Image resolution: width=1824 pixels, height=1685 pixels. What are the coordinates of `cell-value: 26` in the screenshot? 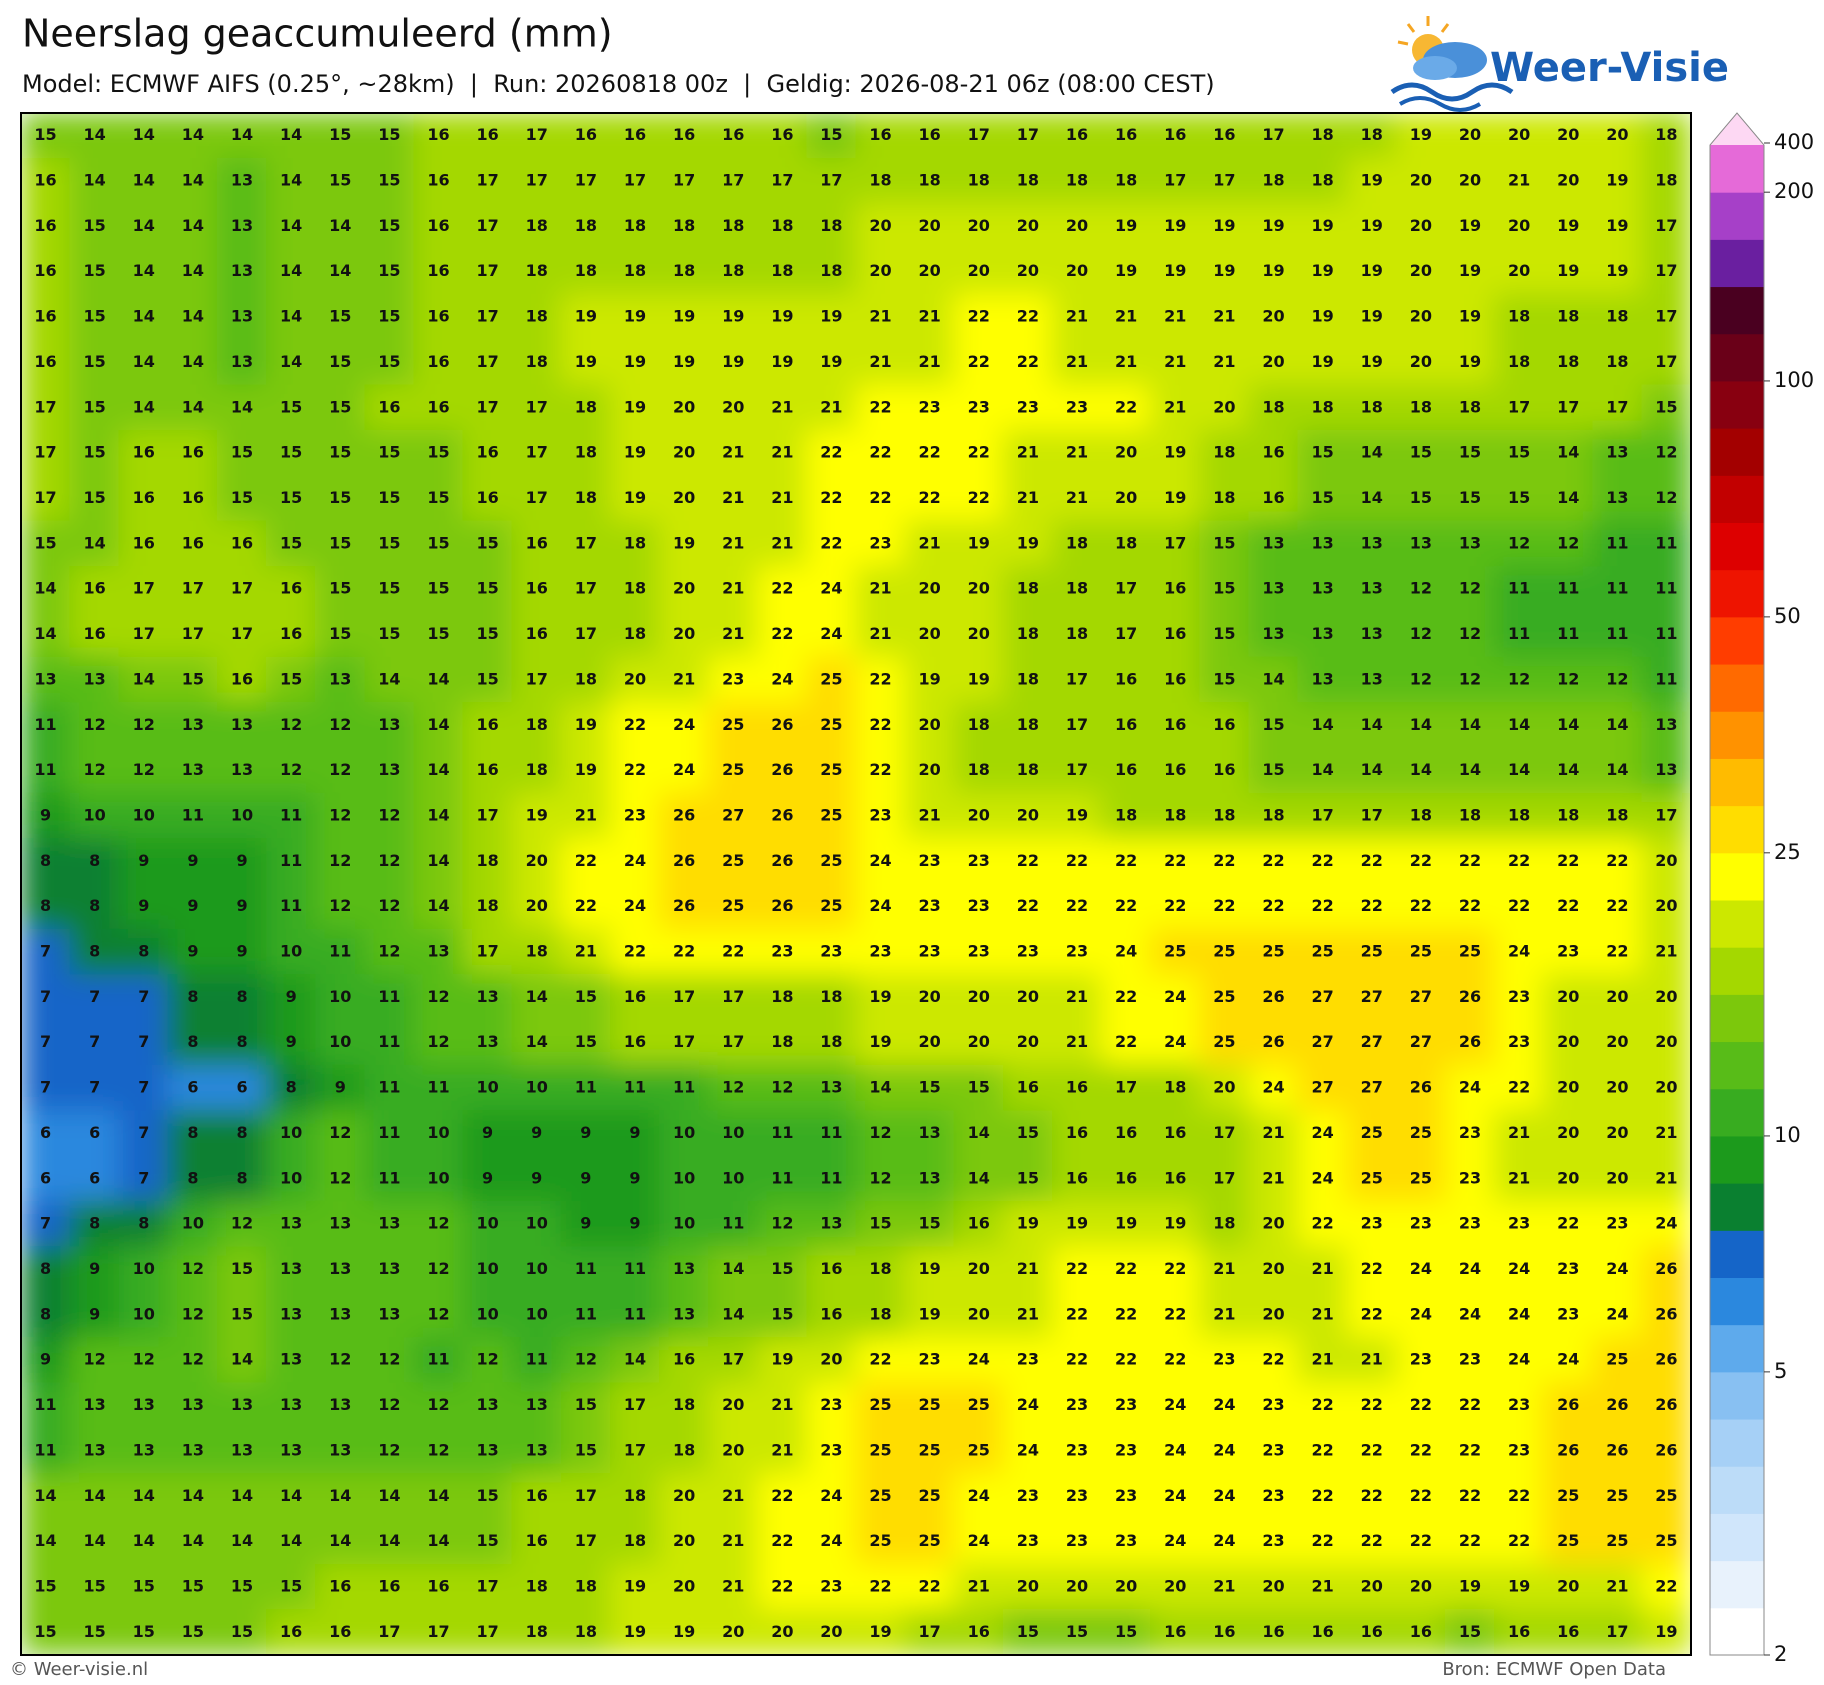 It's located at (1666, 1359).